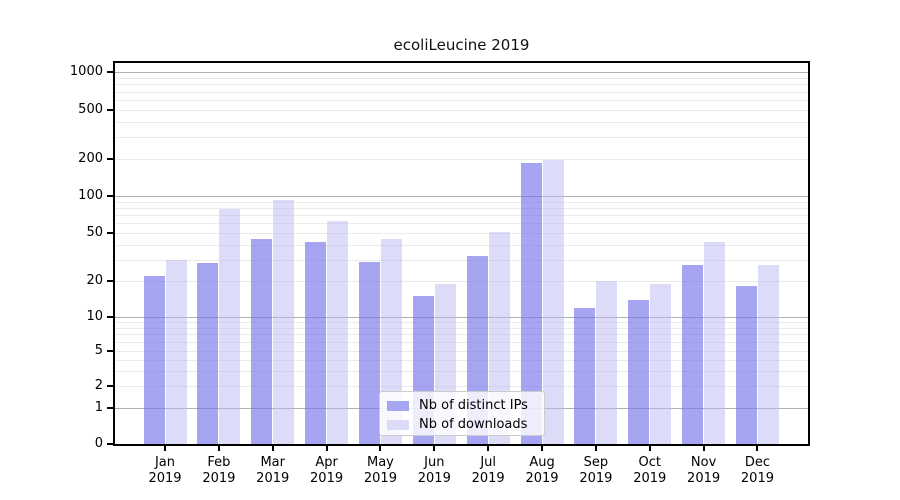 The height and width of the screenshot is (500, 900). Describe the element at coordinates (462, 413) in the screenshot. I see `legend: Nb of distinct IPs Nb of downloads` at that location.